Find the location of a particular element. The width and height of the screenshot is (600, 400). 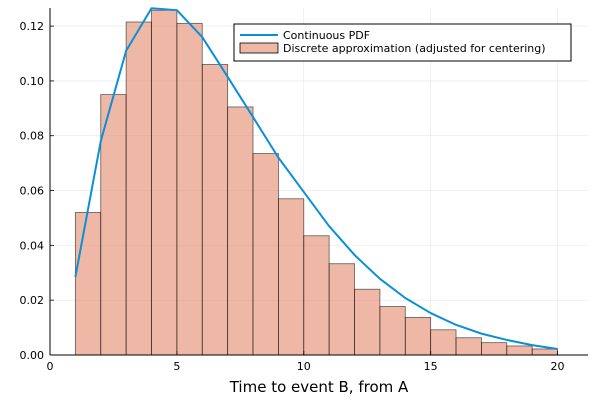

legend-entry-pdf: Continuous PDF is located at coordinates (326, 35).